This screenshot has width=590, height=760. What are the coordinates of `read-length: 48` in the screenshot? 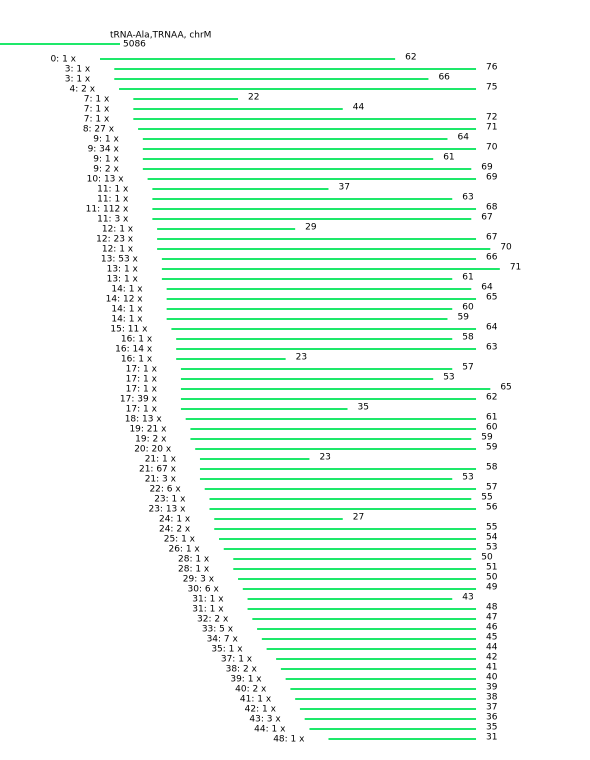 It's located at (492, 608).